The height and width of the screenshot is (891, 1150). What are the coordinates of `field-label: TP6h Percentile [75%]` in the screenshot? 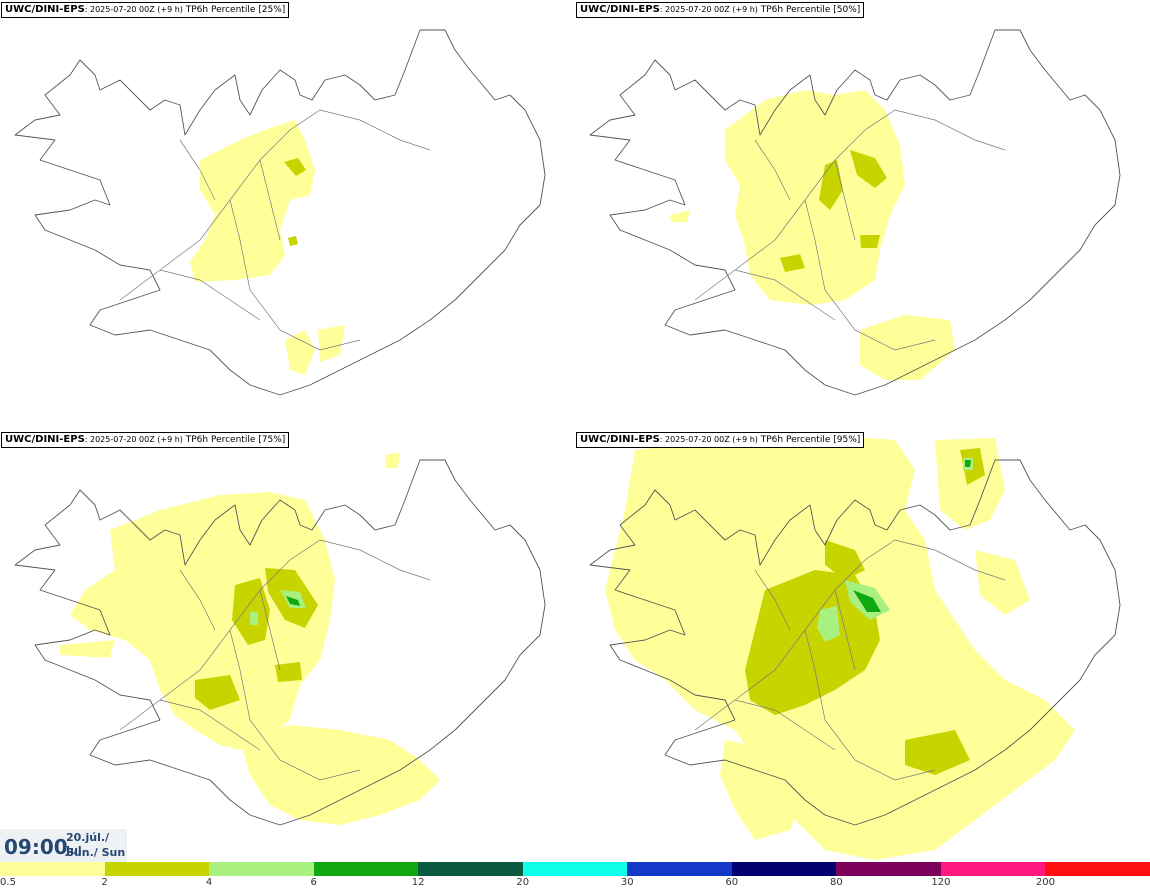 It's located at (234, 440).